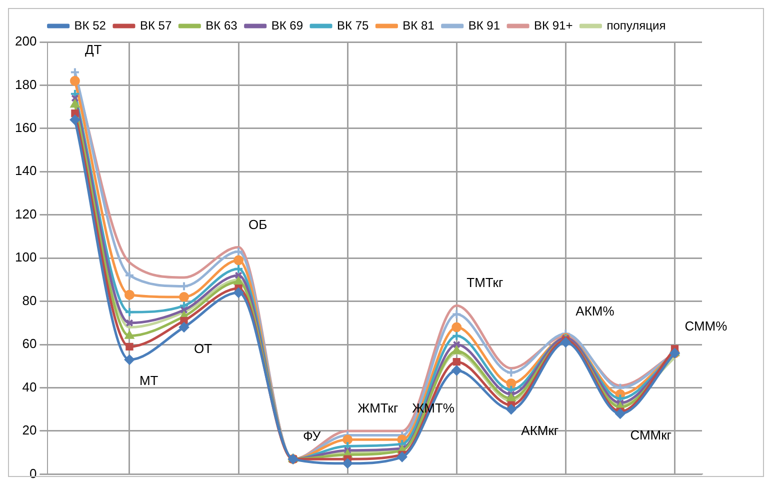  Describe the element at coordinates (287, 25) in the screenshot. I see `legend-label: ВК 69` at that location.